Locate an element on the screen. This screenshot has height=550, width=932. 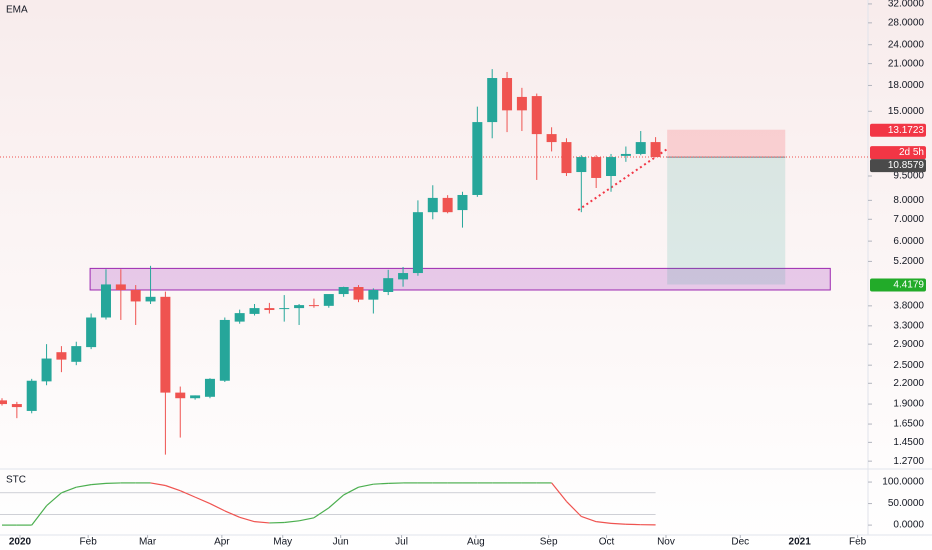
y-tick-label: 100.0000 is located at coordinates (903, 482).